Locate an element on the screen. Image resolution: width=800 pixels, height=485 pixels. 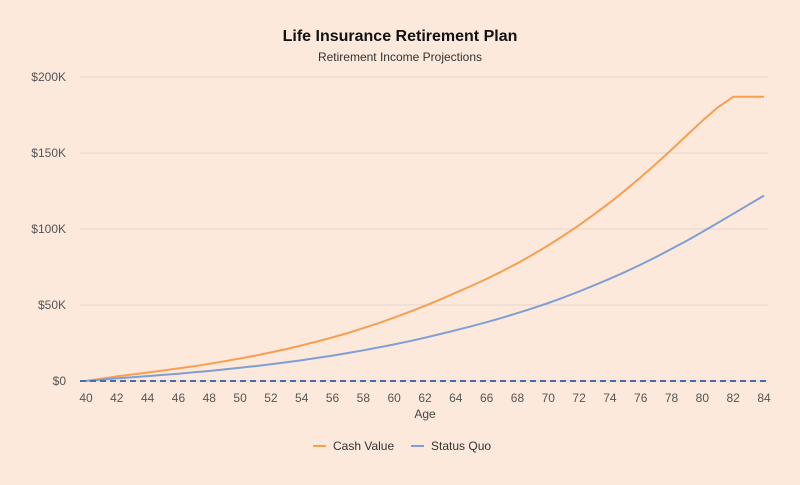
y-tick-label: $200K is located at coordinates (48, 77).